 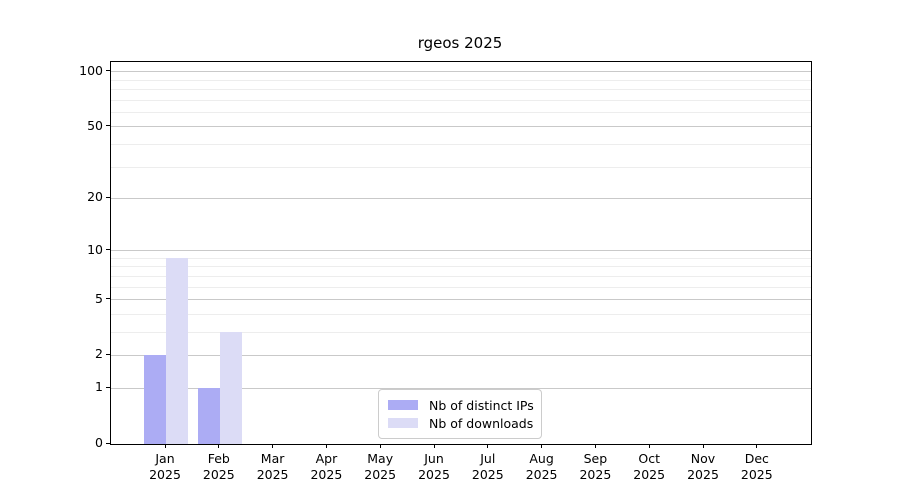 I want to click on legend: Nb of distinct IPs Nb of downloads, so click(x=460, y=414).